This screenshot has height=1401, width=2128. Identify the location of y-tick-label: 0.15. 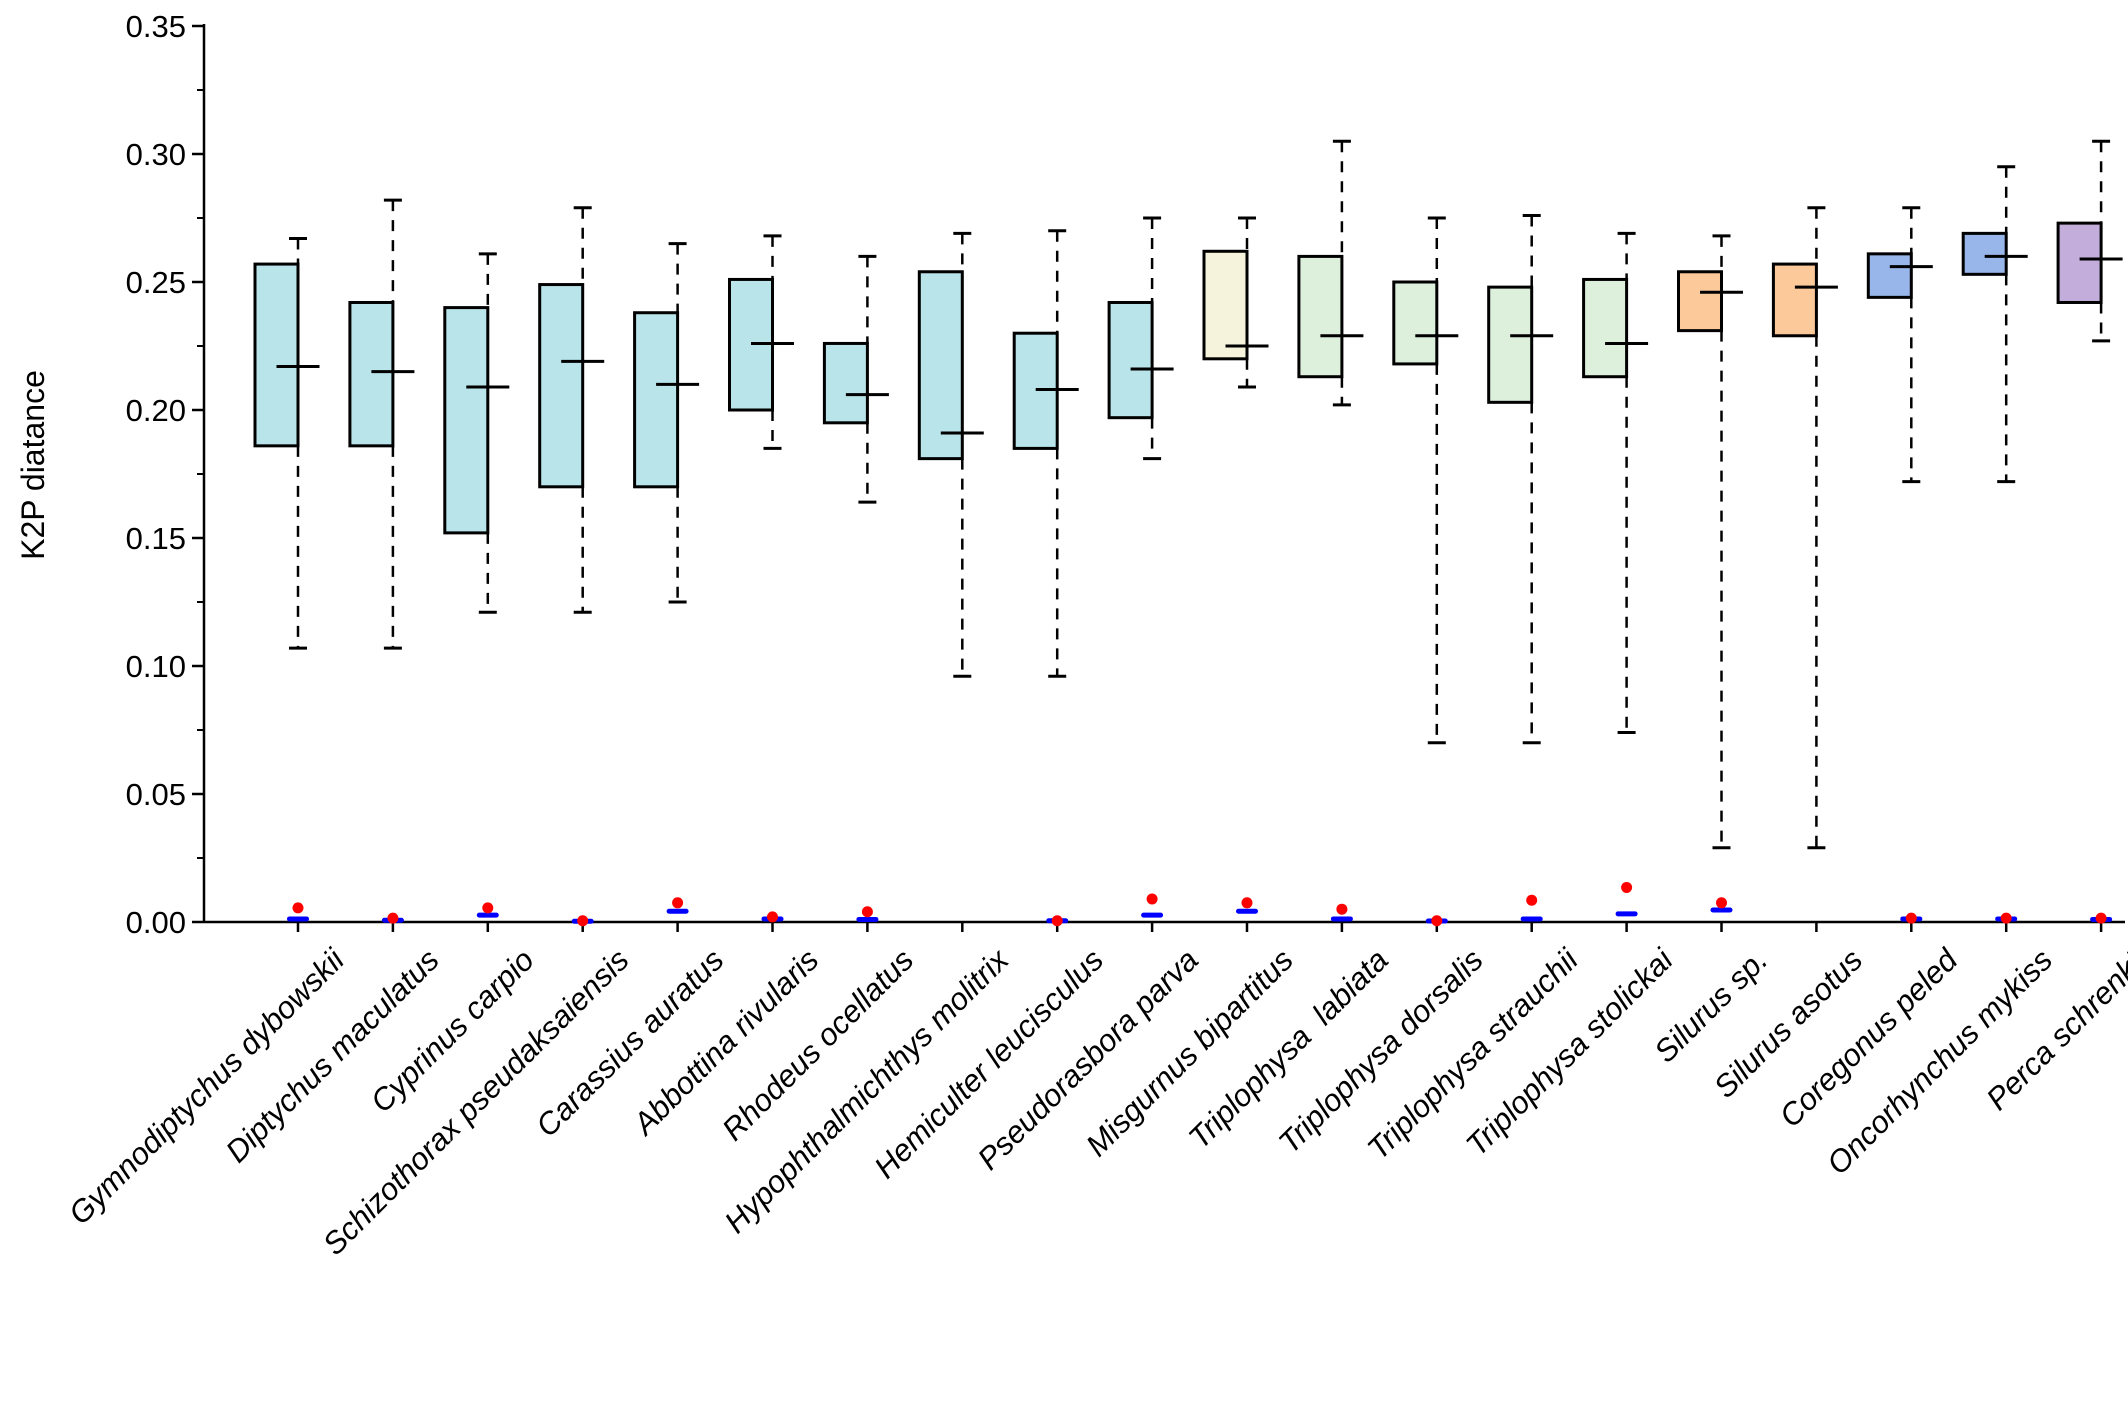
(156, 538).